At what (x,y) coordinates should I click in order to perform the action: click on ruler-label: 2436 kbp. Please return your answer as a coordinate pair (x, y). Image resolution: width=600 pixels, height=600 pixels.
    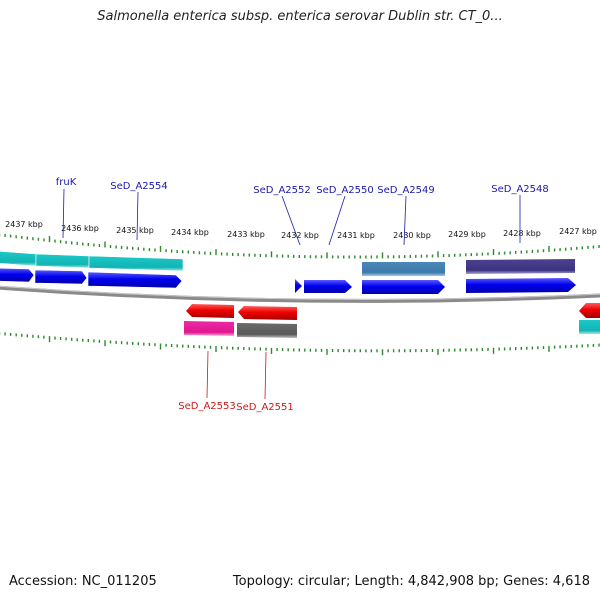
    Looking at the image, I should click on (80, 228).